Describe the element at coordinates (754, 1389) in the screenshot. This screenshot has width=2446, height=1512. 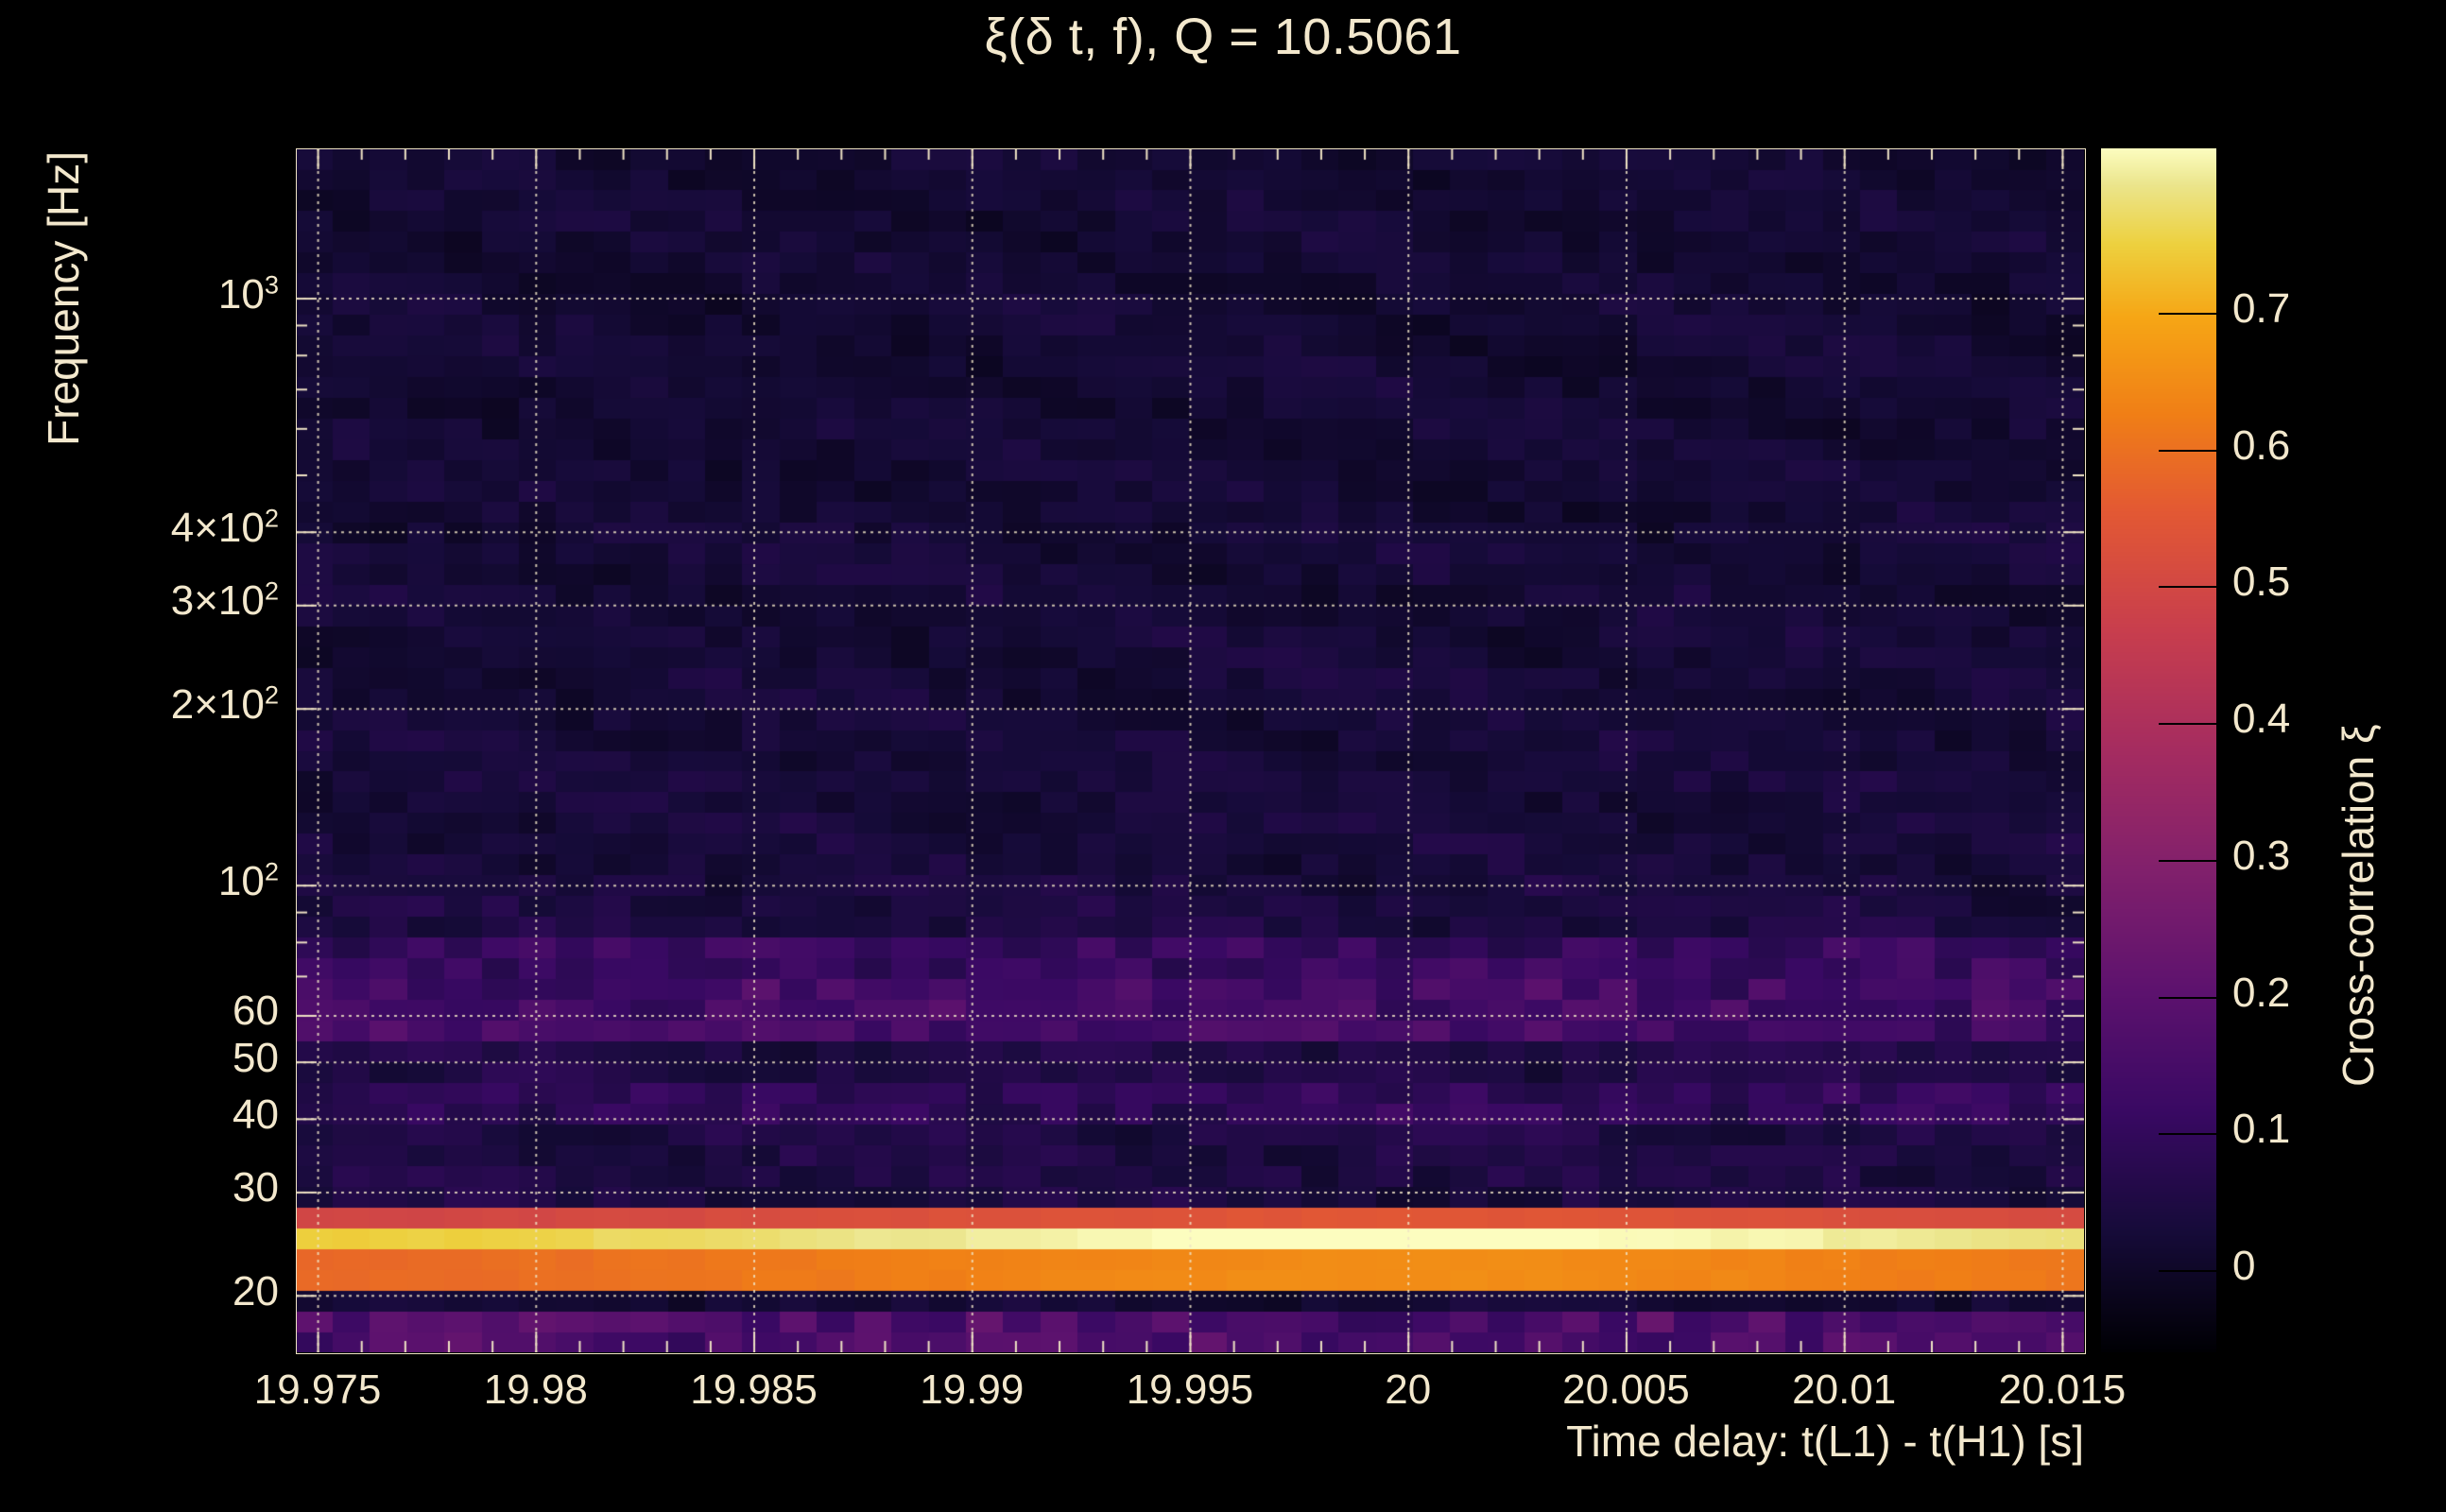
I see `x-tick-19.985: 19.985` at that location.